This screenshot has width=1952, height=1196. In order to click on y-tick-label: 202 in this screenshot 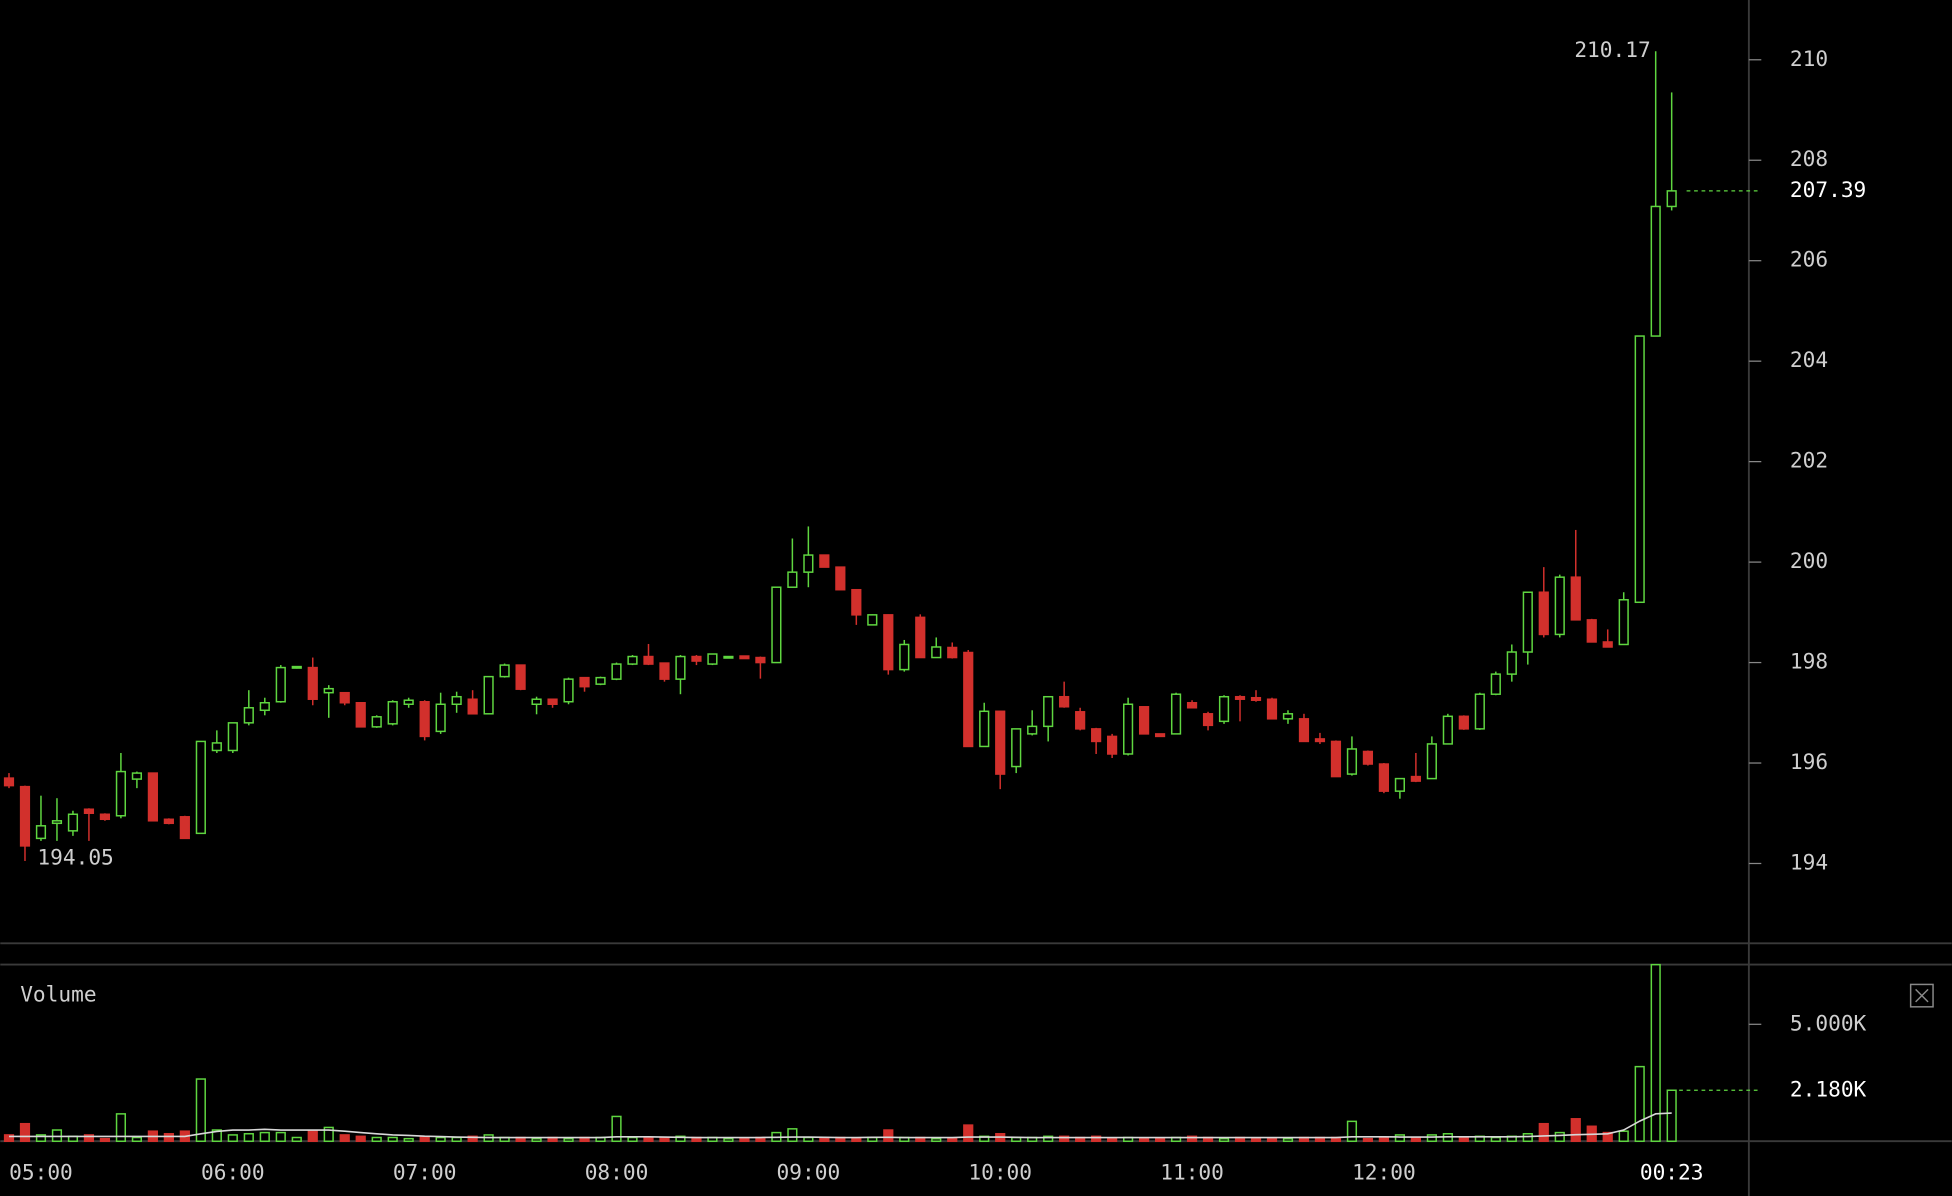, I will do `click(1809, 460)`.